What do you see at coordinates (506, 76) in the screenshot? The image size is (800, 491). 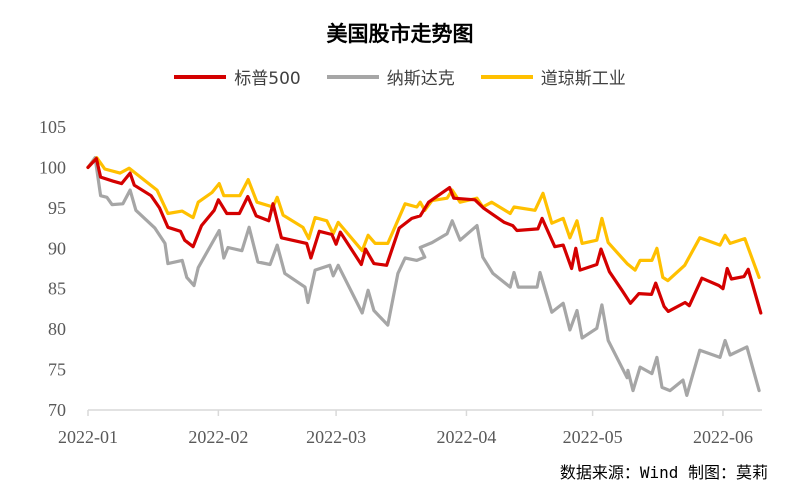 I see `legend-swatch-dow` at bounding box center [506, 76].